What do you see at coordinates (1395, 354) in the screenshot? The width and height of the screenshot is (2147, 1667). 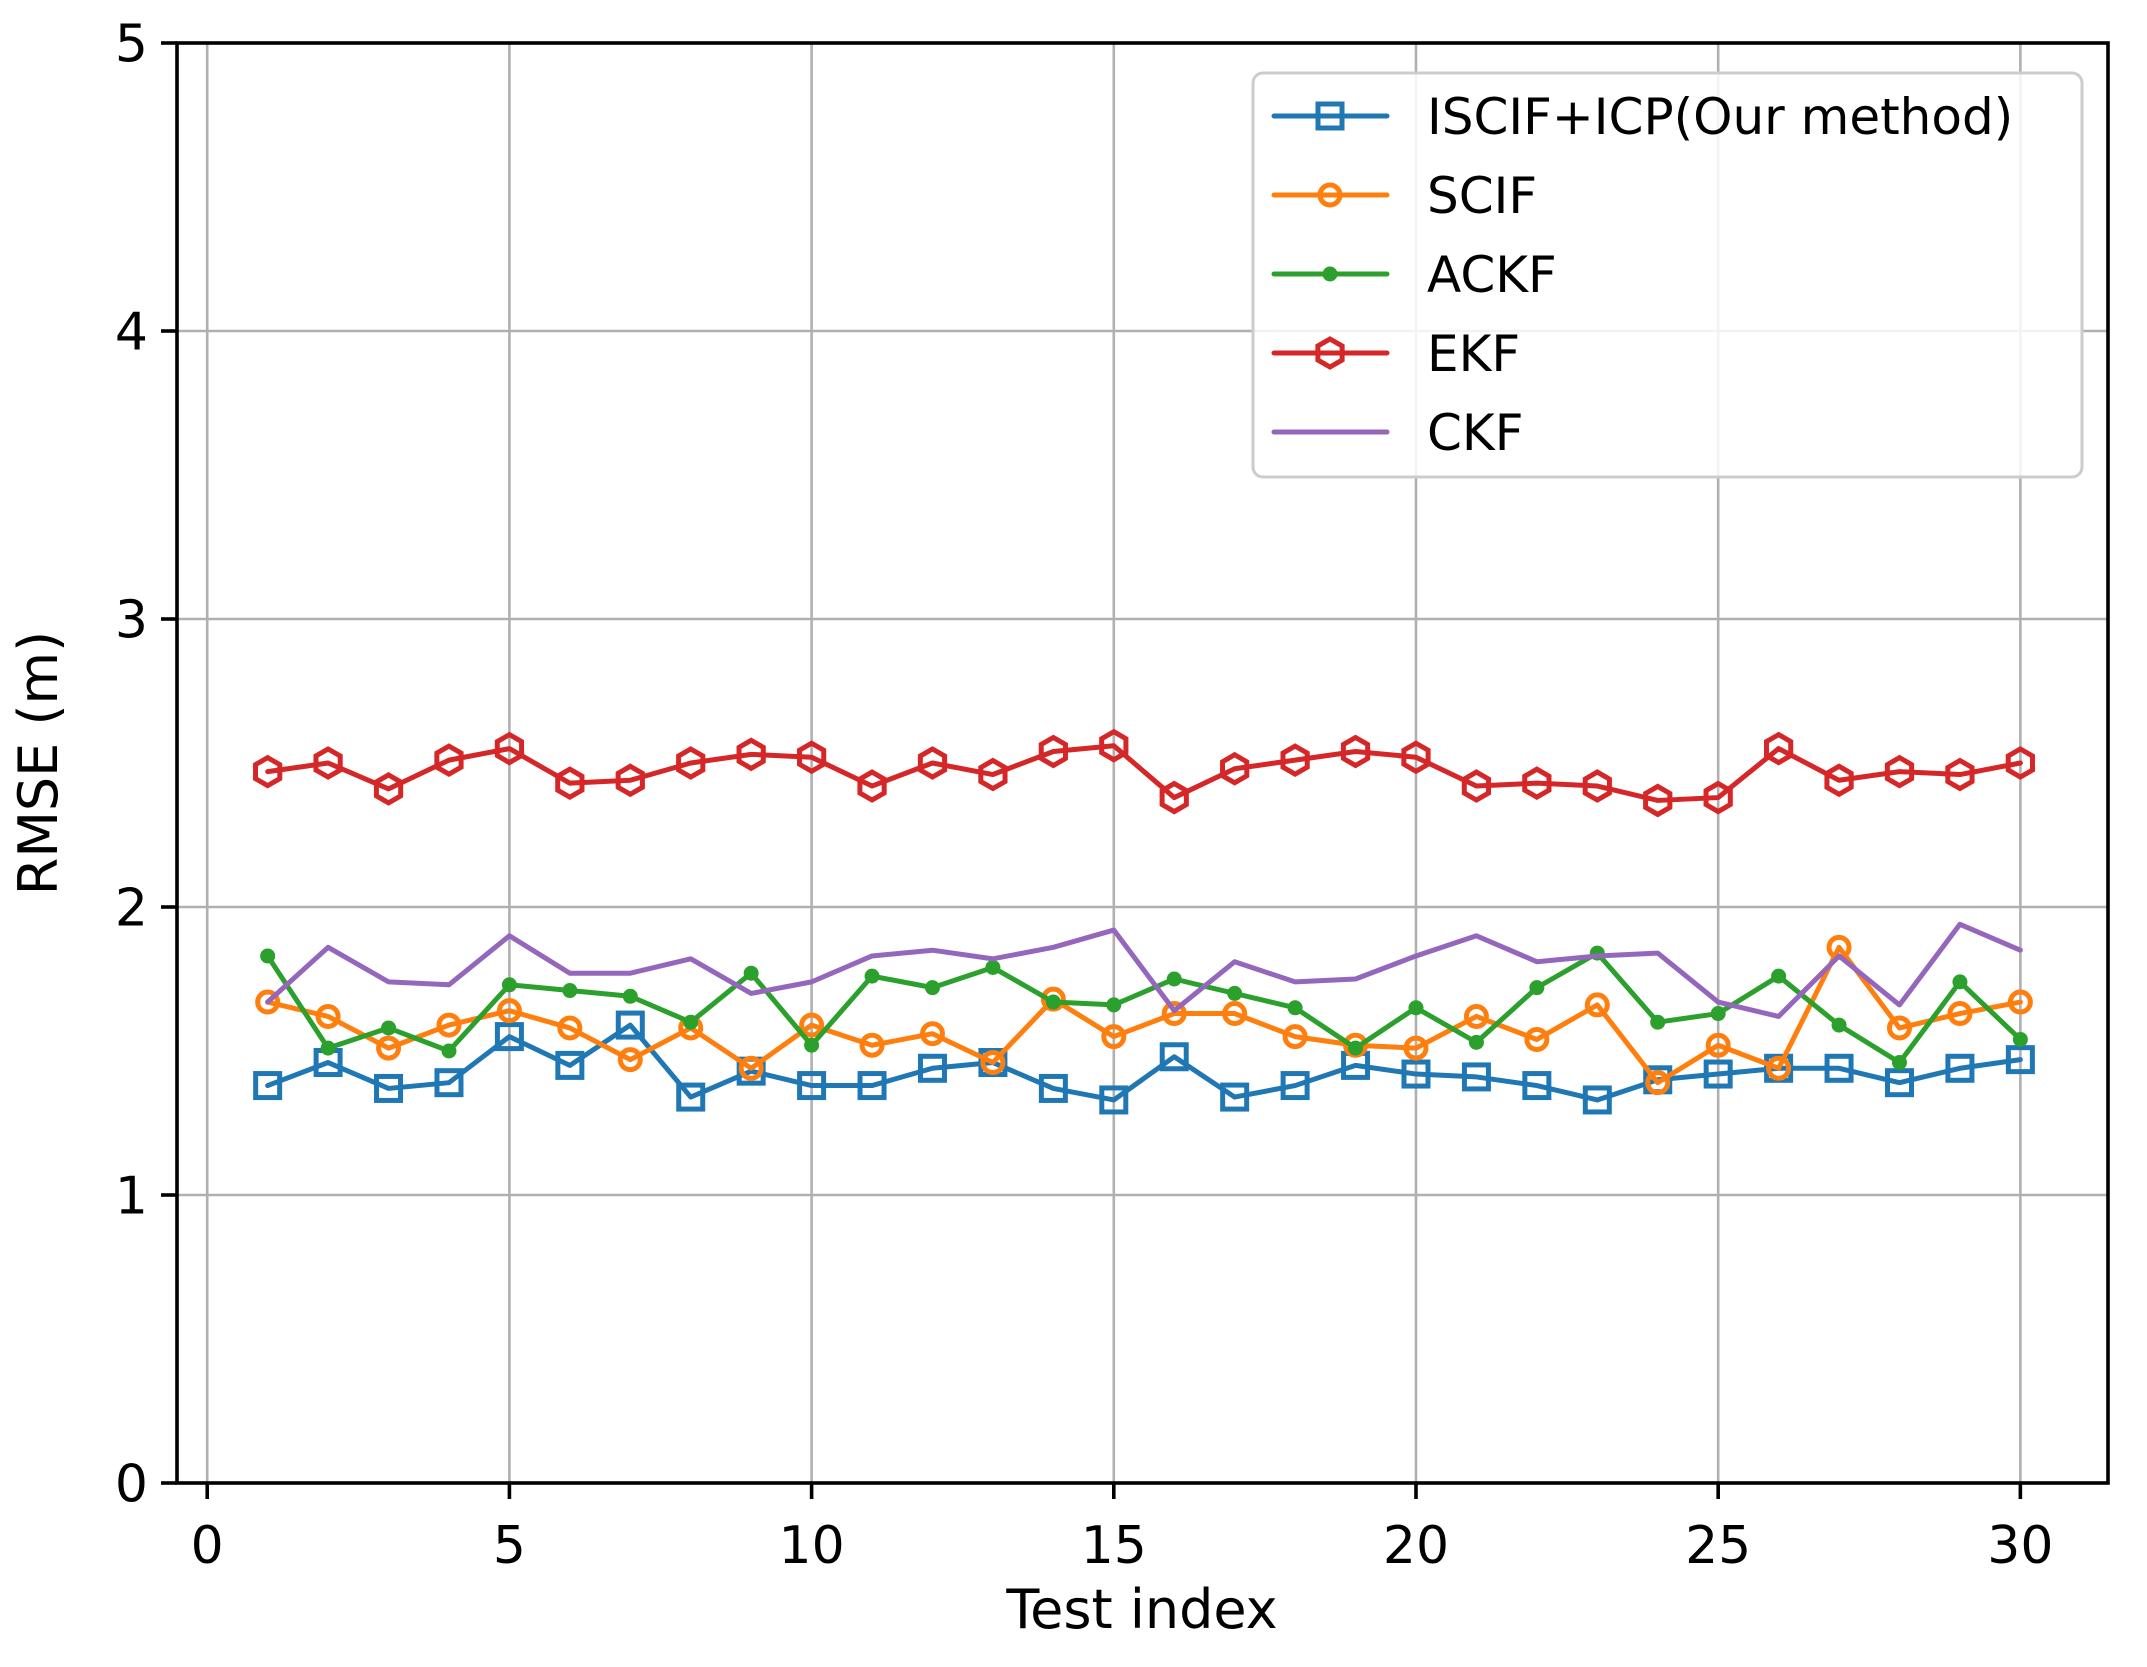 I see `legend-item-ekf: EKF` at bounding box center [1395, 354].